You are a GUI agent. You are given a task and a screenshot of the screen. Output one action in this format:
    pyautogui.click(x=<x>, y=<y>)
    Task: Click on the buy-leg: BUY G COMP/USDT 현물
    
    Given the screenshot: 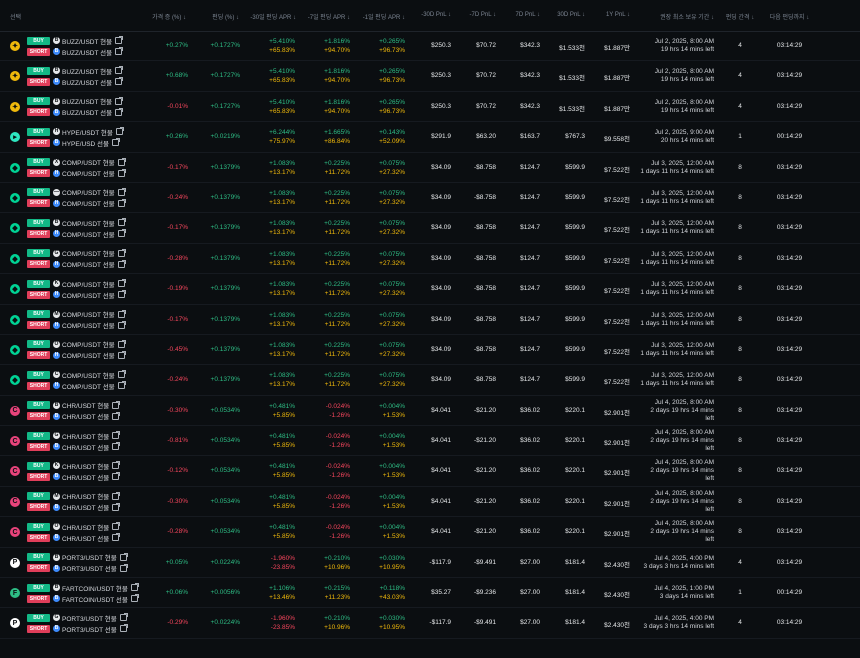 What is the action you would take?
    pyautogui.click(x=76, y=253)
    